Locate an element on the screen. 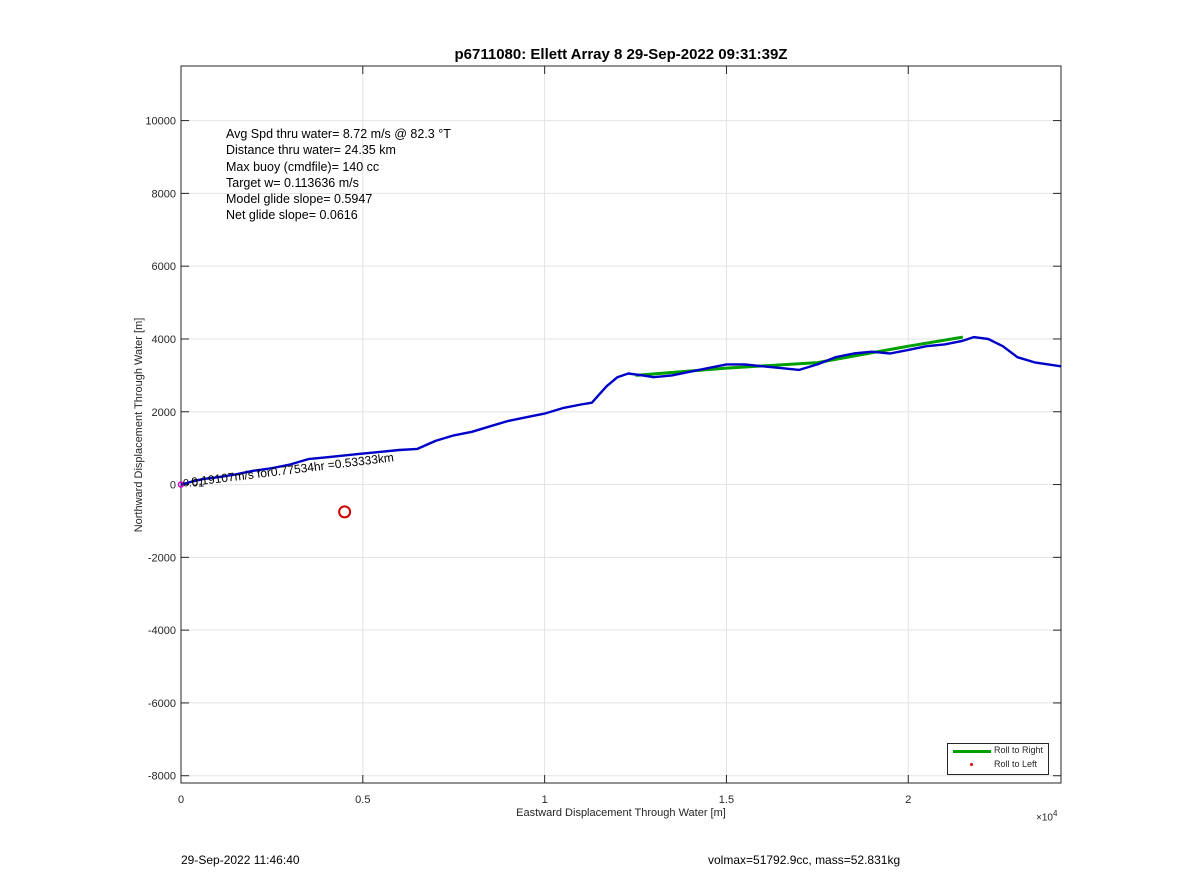 Image resolution: width=1200 pixels, height=885 pixels. y-tick-label: -4000 is located at coordinates (162, 631).